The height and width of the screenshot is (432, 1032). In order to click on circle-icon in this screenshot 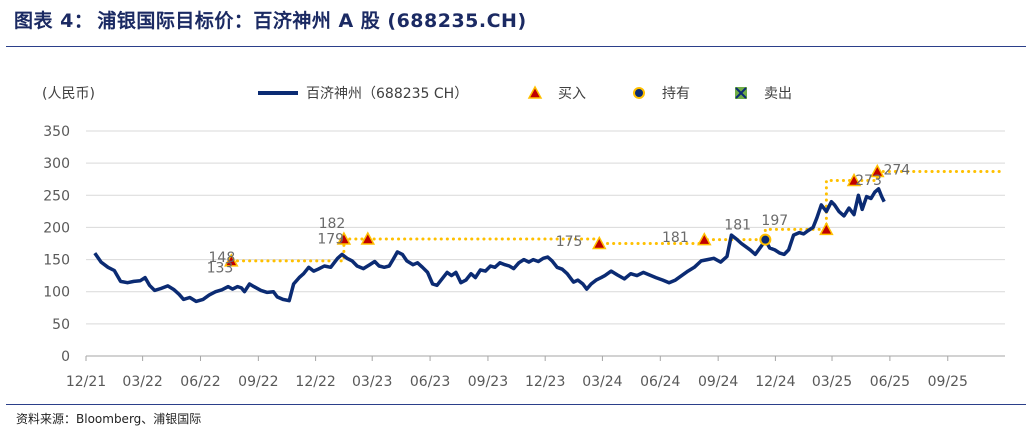, I will do `click(639, 93)`.